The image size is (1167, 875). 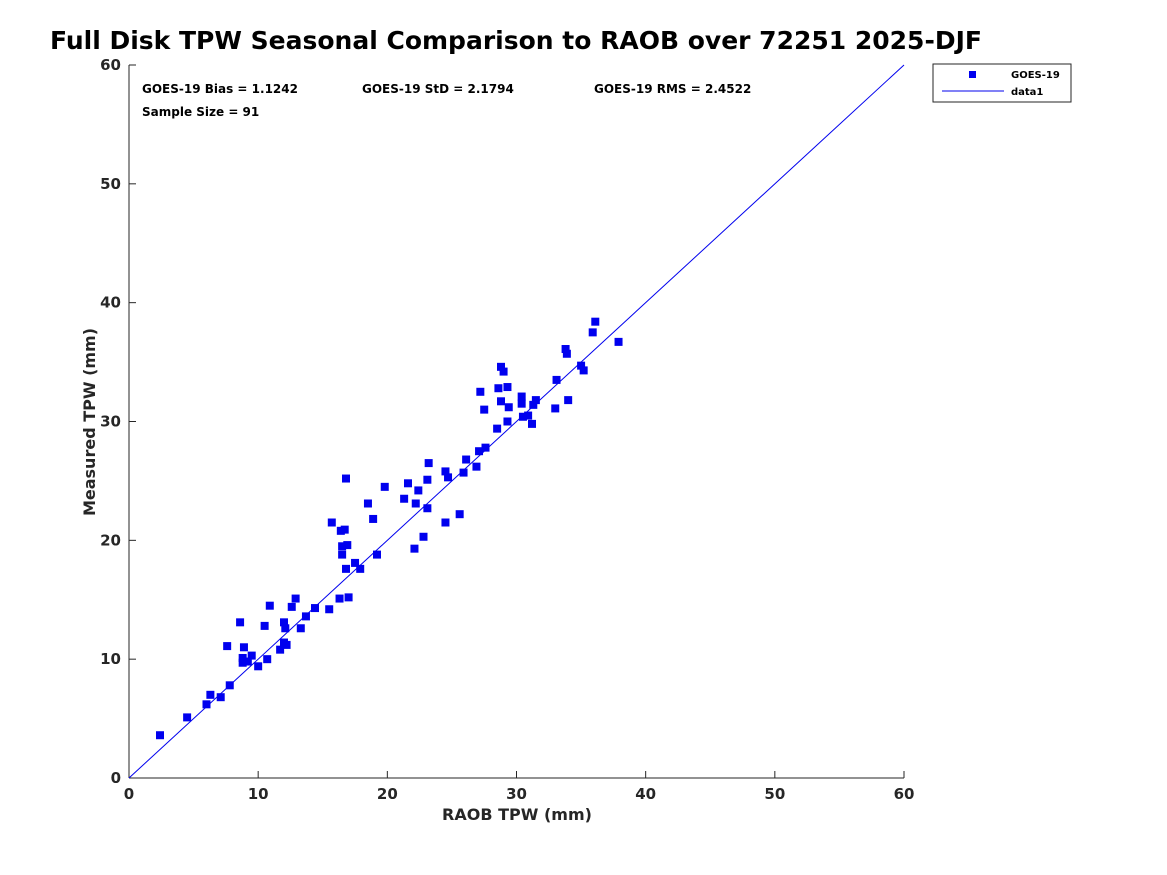 I want to click on x-tick-label: 30, so click(x=516, y=794).